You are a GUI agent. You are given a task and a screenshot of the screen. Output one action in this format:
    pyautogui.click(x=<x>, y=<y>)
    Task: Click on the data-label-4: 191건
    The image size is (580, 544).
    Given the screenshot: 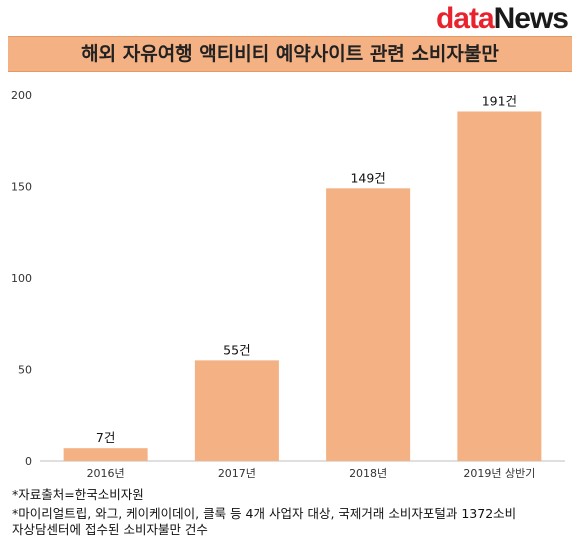 What is the action you would take?
    pyautogui.click(x=499, y=100)
    